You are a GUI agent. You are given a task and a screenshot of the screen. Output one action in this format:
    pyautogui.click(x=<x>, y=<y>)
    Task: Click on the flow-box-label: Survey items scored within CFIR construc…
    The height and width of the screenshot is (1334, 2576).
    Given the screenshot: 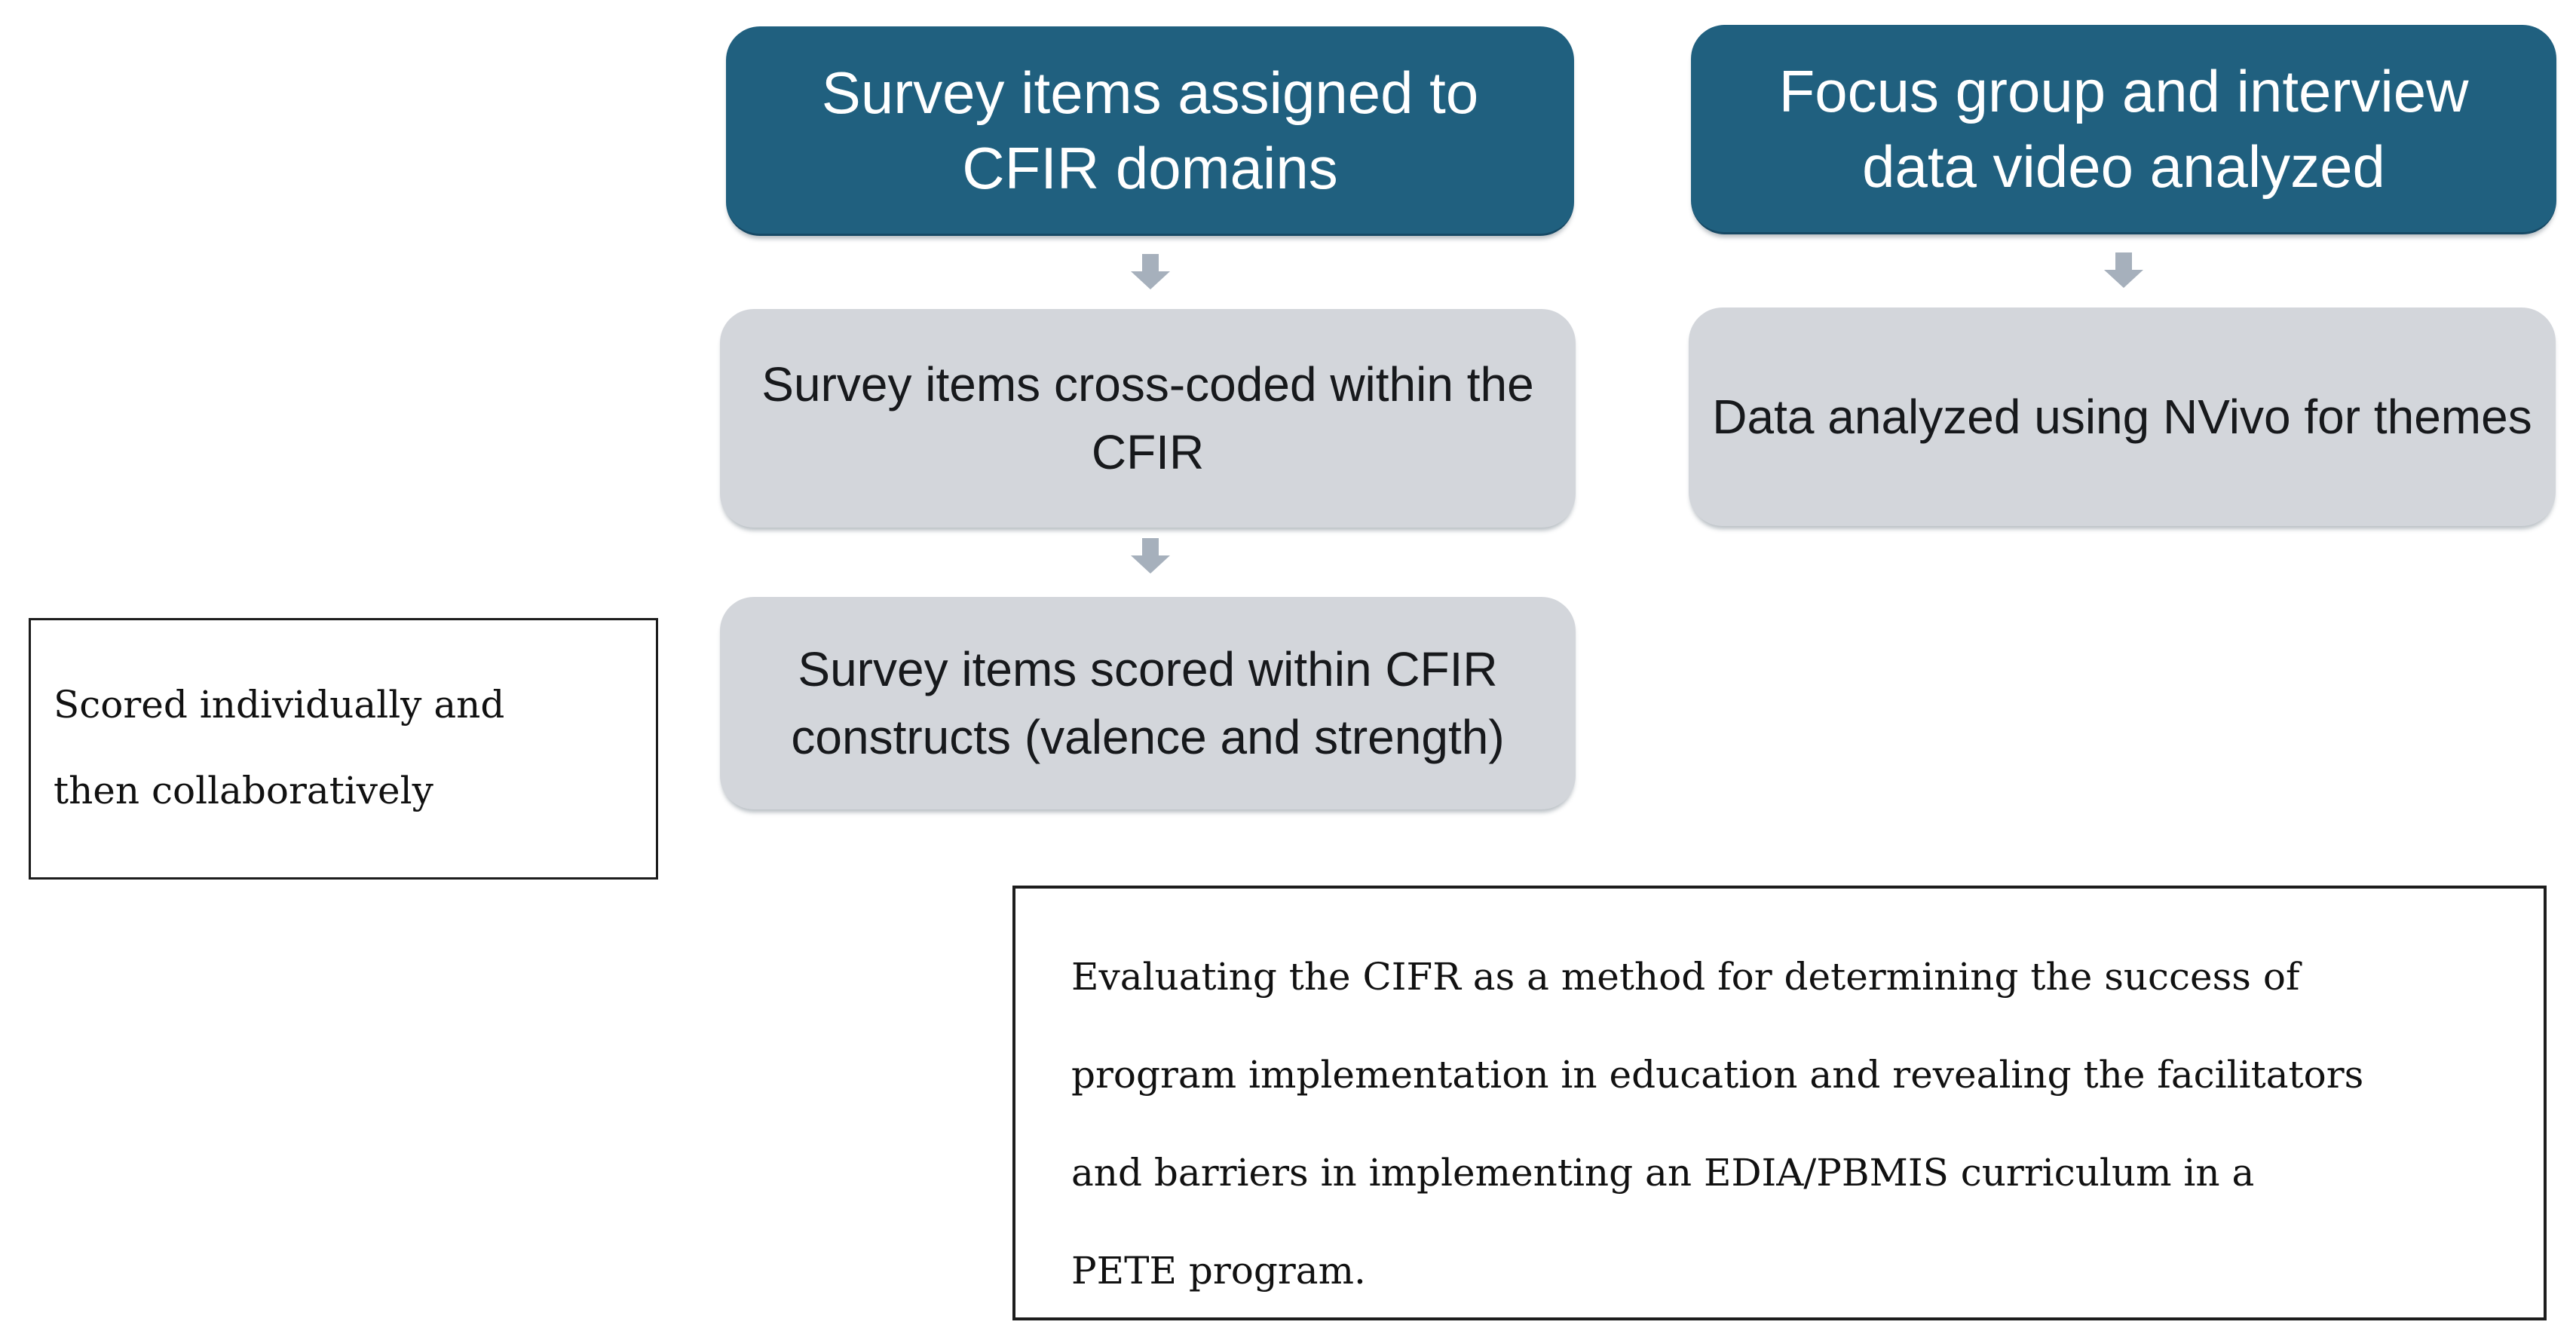 What is the action you would take?
    pyautogui.click(x=1148, y=703)
    